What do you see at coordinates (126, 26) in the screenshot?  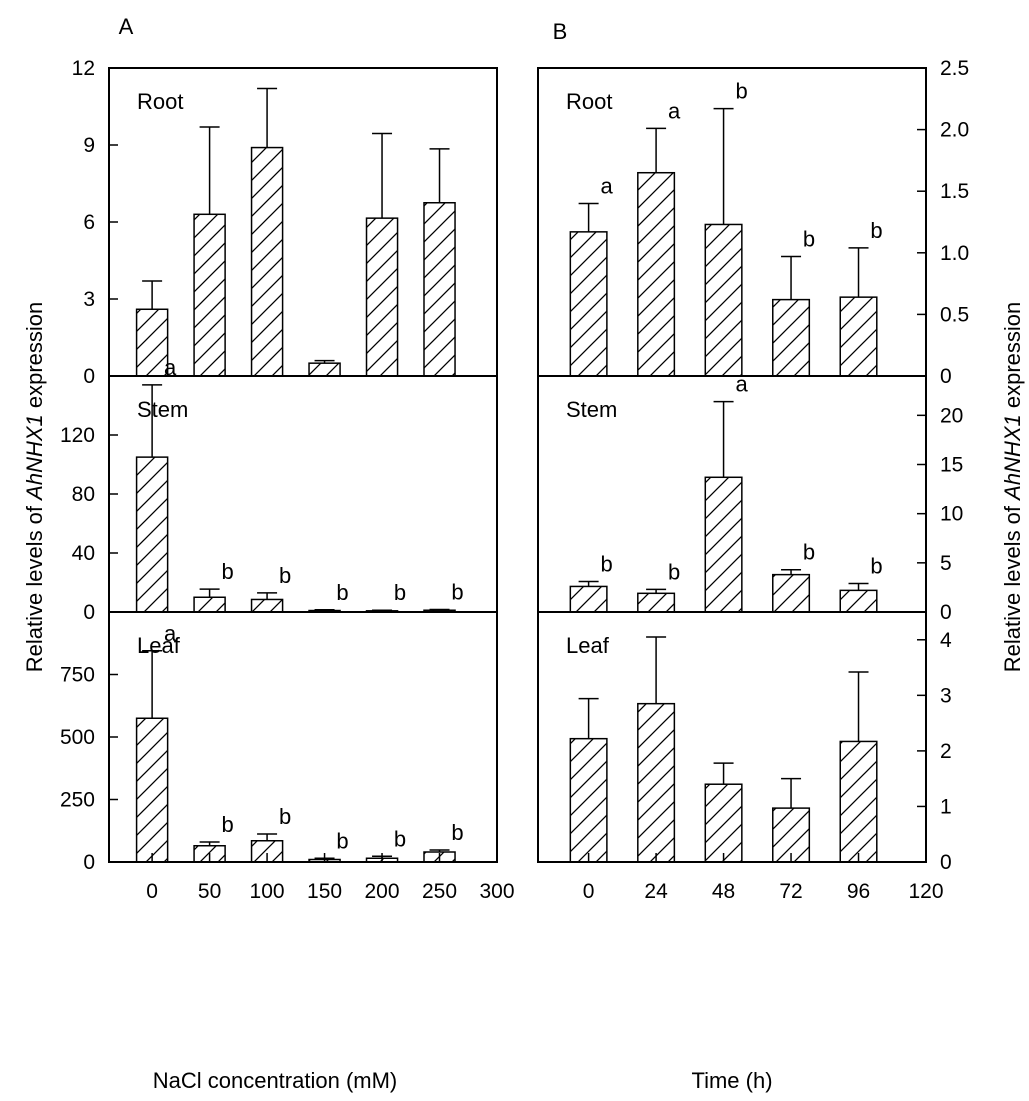 I see `panel-letter: A` at bounding box center [126, 26].